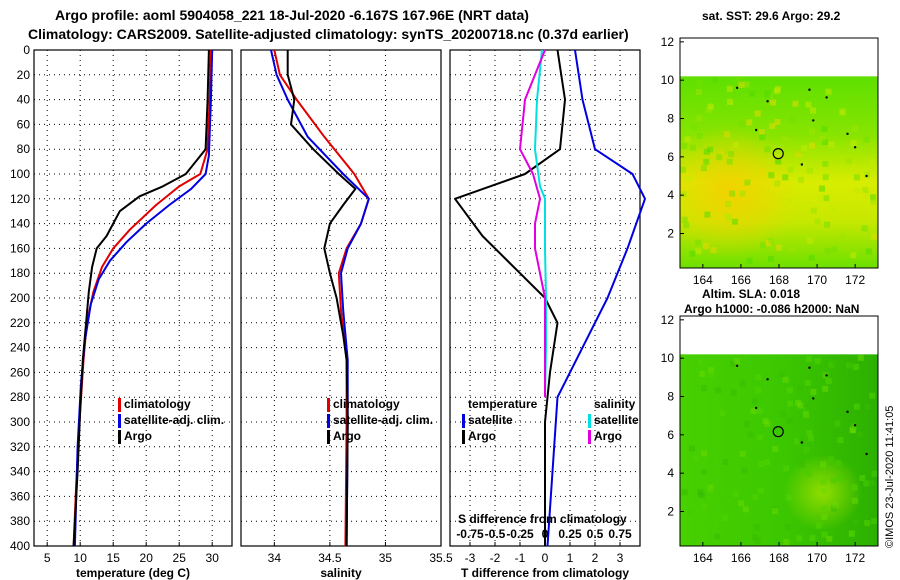  Describe the element at coordinates (703, 280) in the screenshot. I see `x-tick-label: 164` at that location.